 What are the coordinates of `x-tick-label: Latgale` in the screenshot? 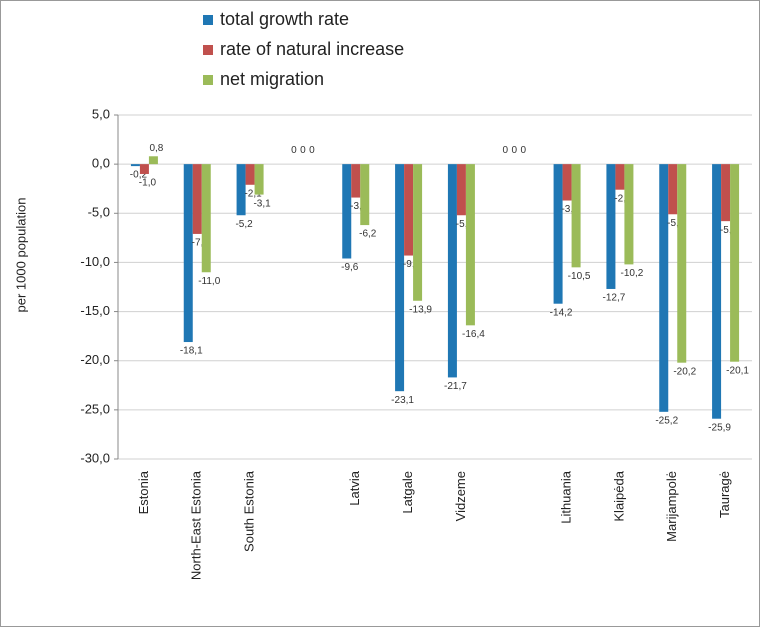 It's located at (407, 492).